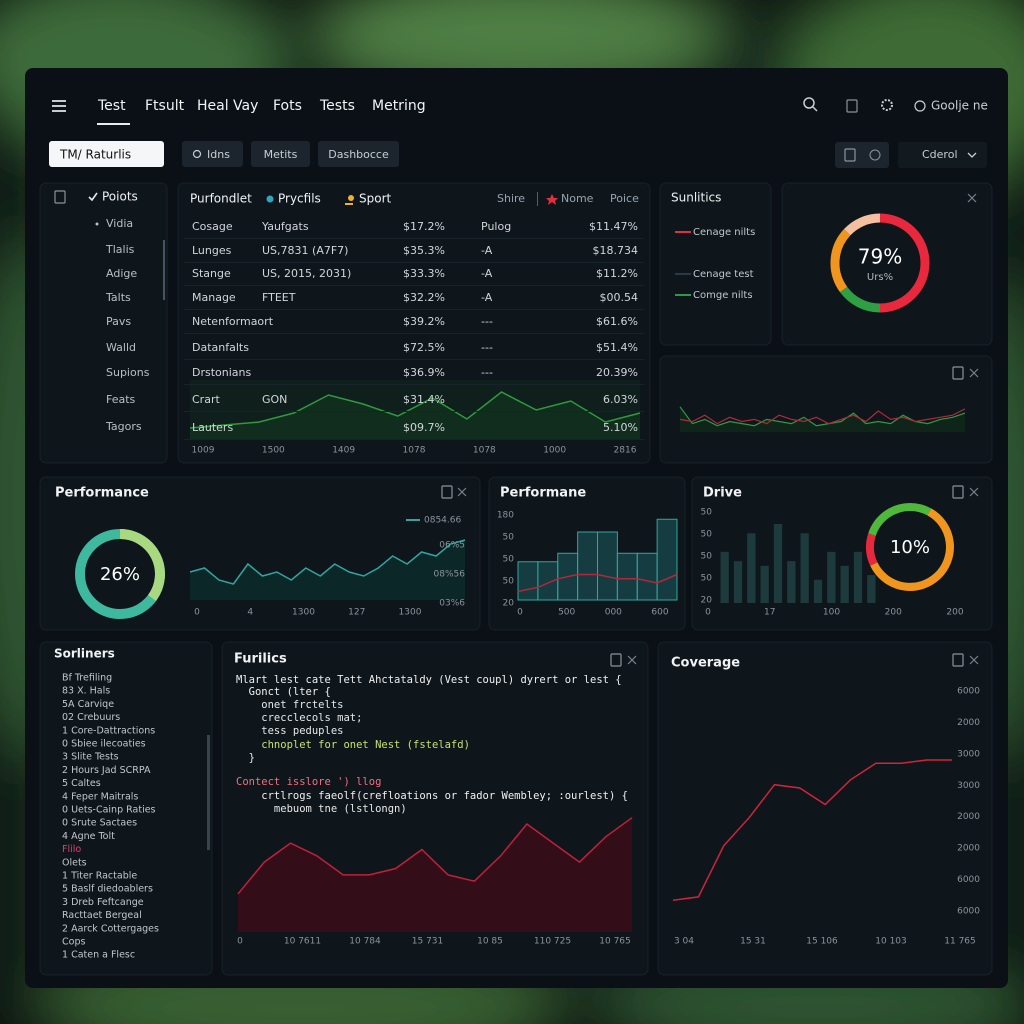 This screenshot has width=1024, height=1024. What do you see at coordinates (212, 226) in the screenshot?
I see `table-cell: Cosage` at bounding box center [212, 226].